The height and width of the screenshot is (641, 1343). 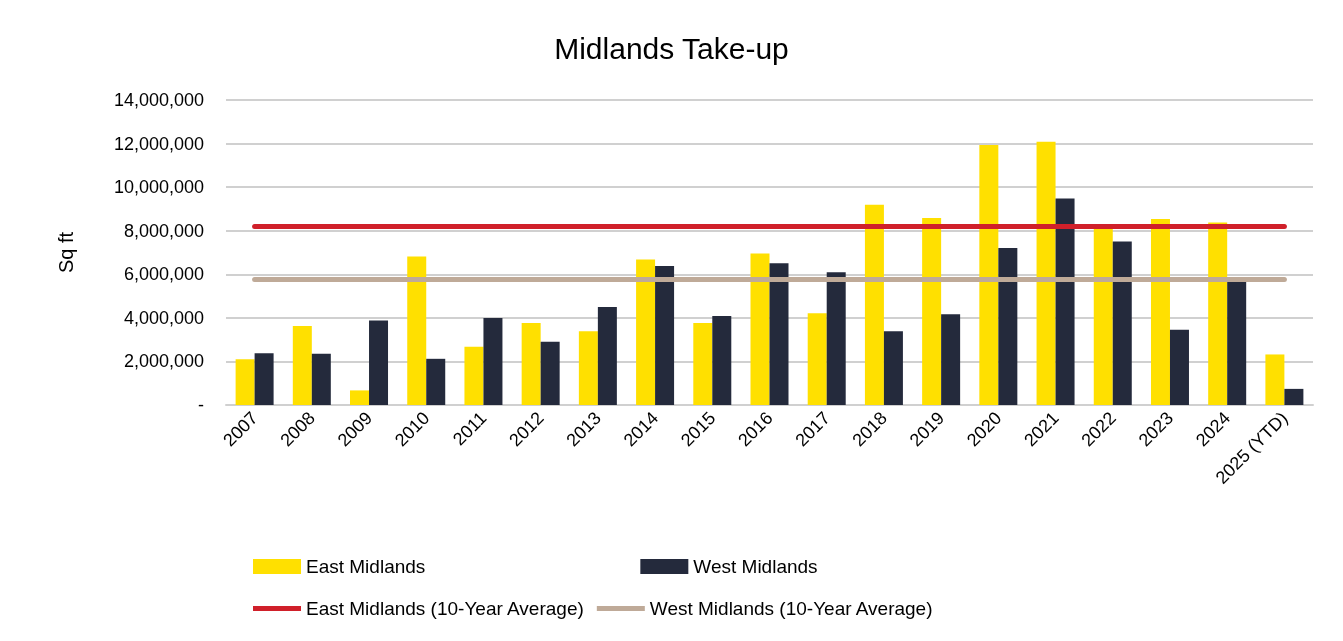 What do you see at coordinates (445, 608) in the screenshot?
I see `legend-label: East Midlands (10-Year Average)` at bounding box center [445, 608].